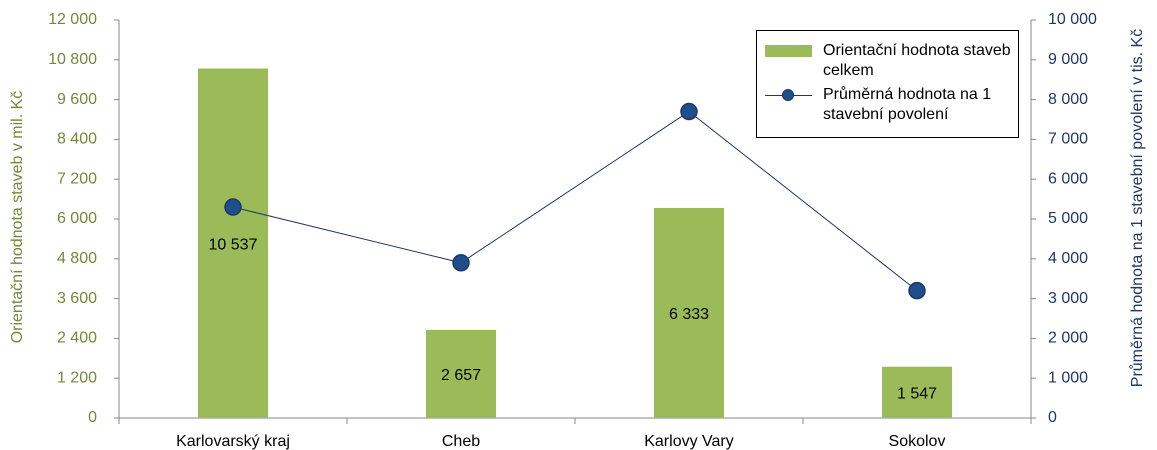 The height and width of the screenshot is (450, 1157). I want to click on data-label: 10 537, so click(233, 244).